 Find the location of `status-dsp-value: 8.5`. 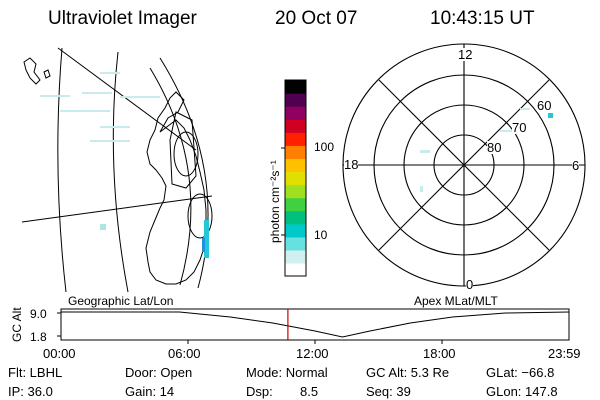

status-dsp-value: 8.5 is located at coordinates (309, 391).